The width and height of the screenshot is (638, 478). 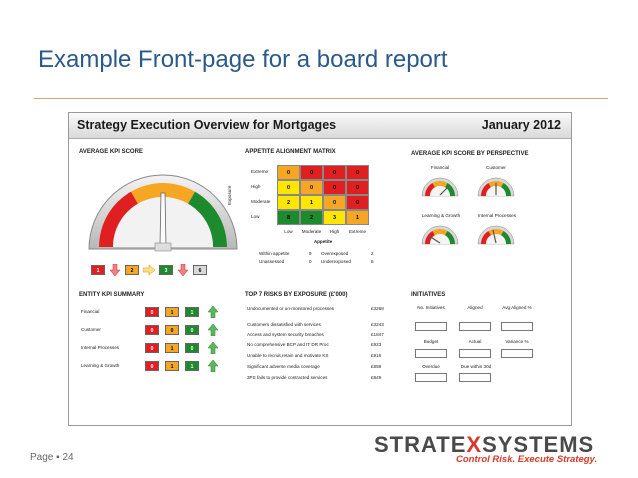 What do you see at coordinates (476, 366) in the screenshot?
I see `initiatives-due-label: Due within 30d` at bounding box center [476, 366].